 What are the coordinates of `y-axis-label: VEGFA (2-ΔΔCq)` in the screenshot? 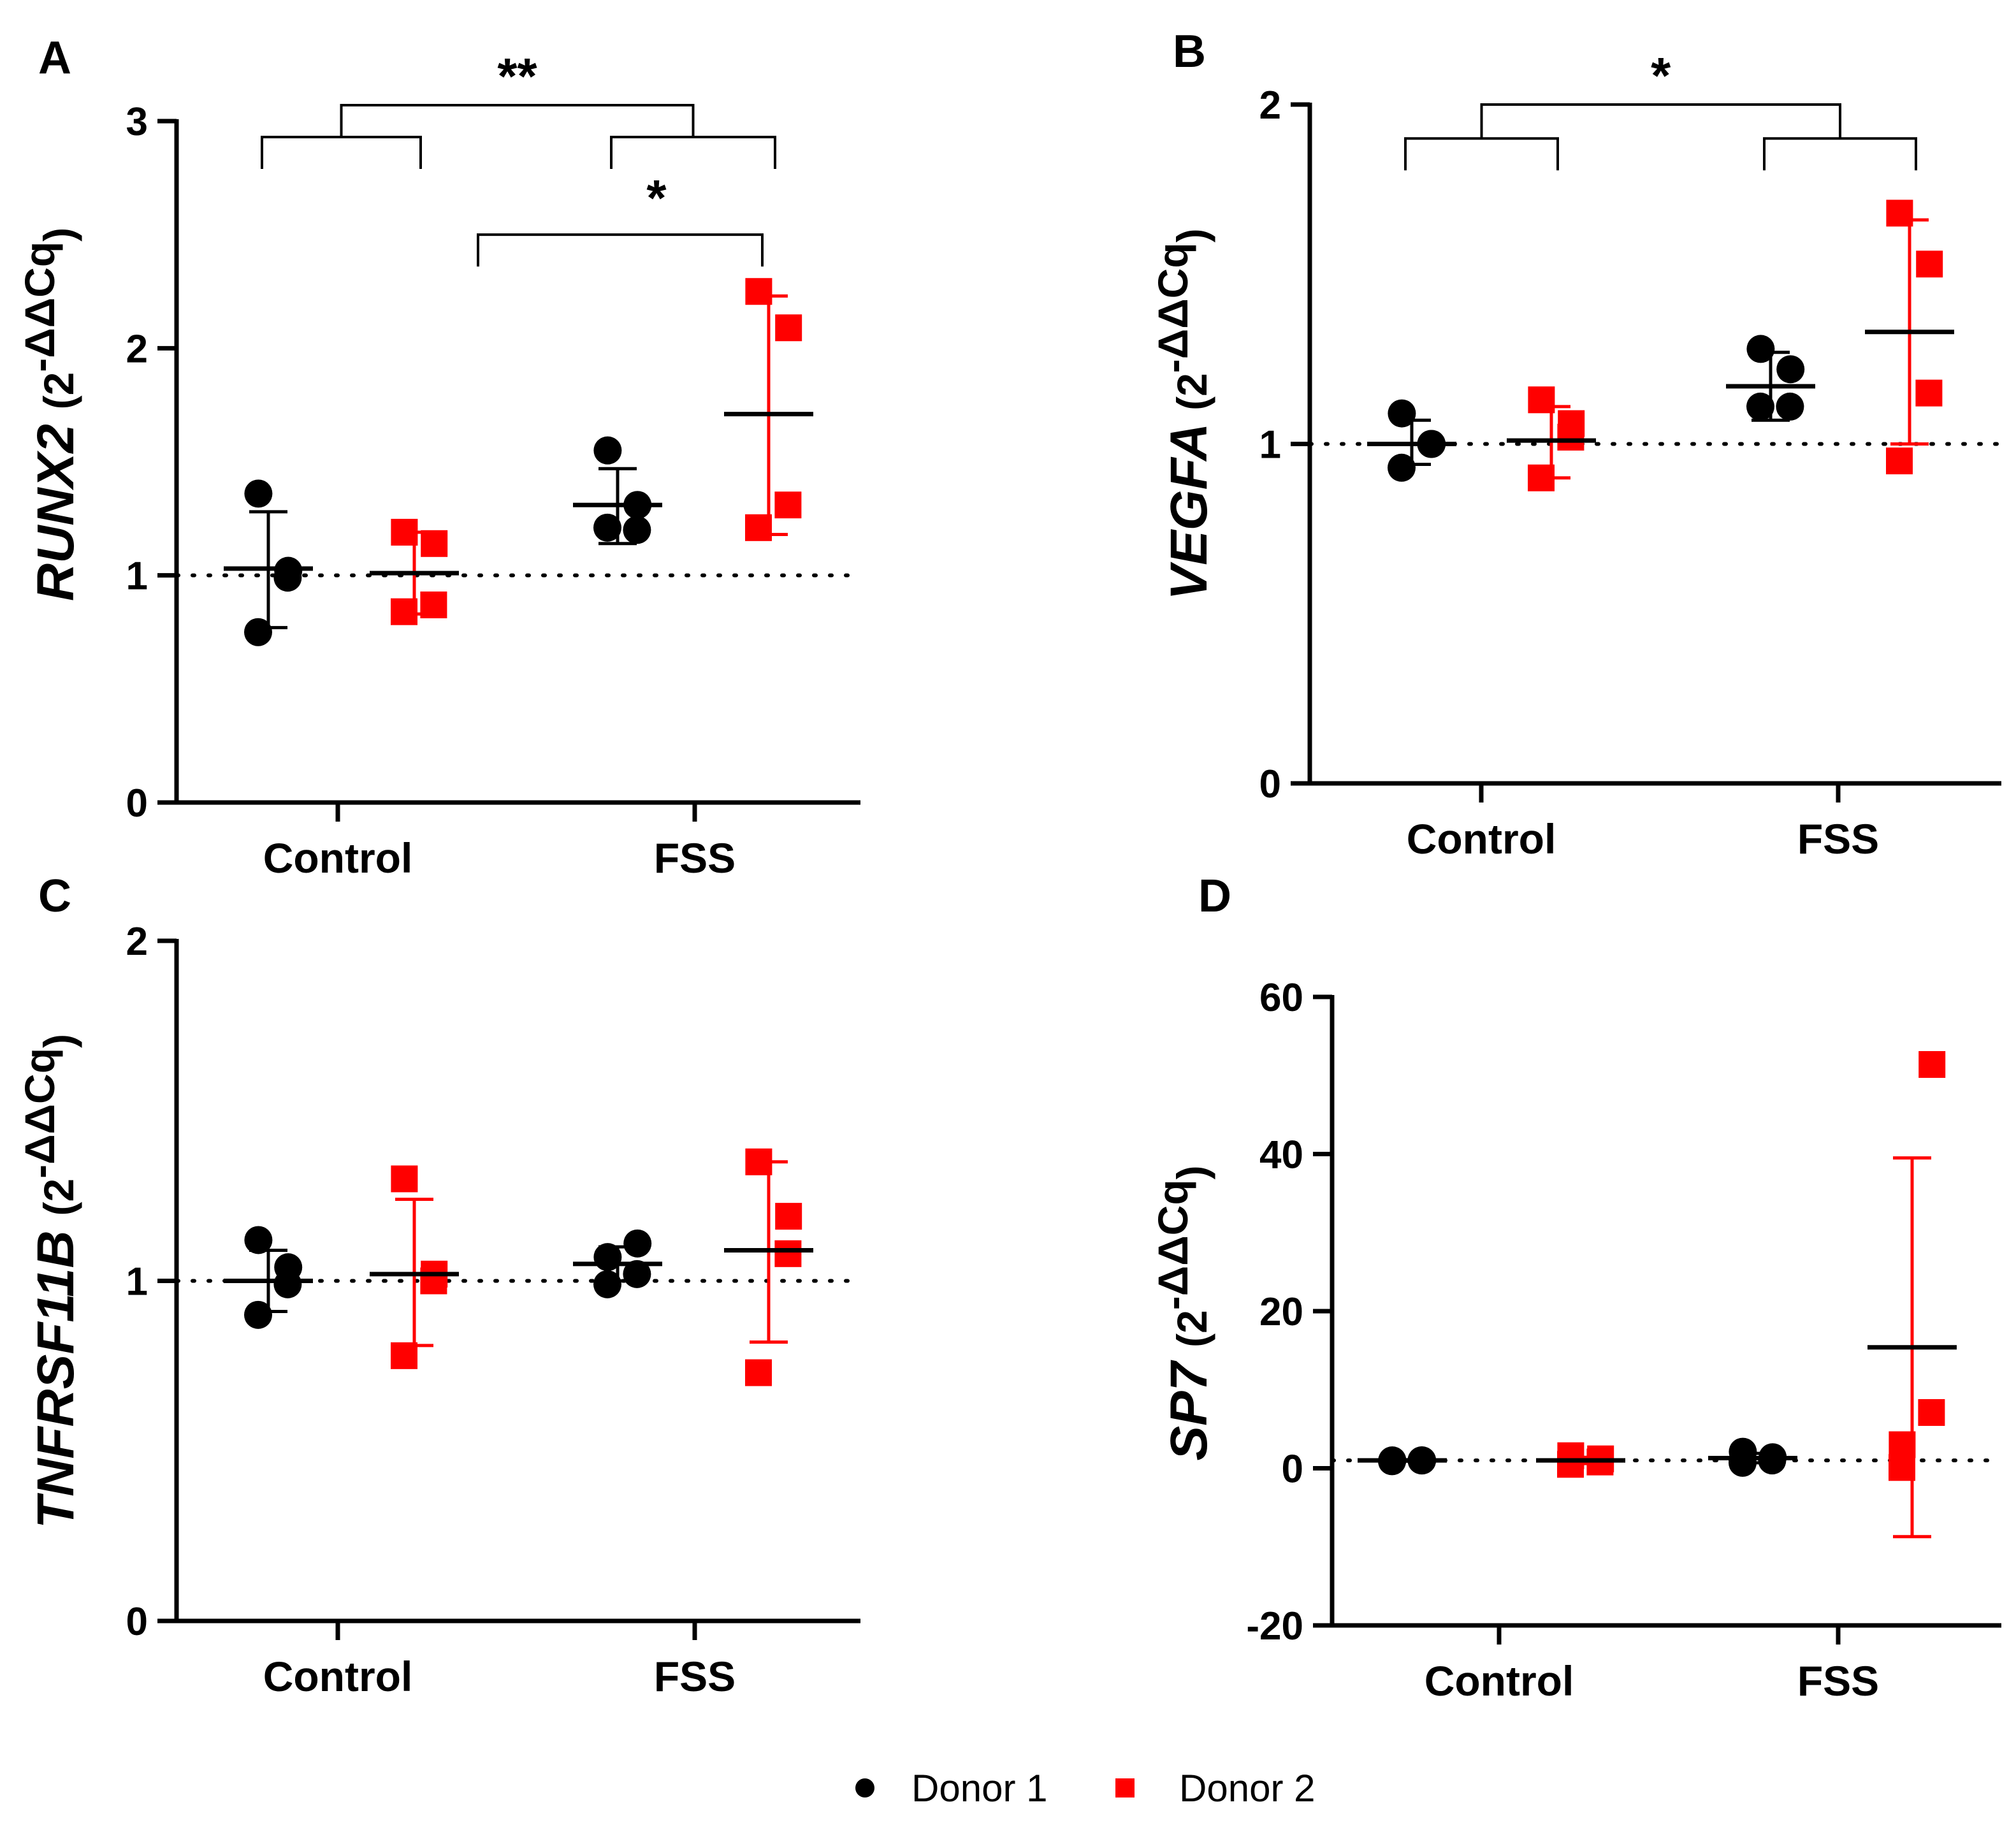 It's located at (1183, 414).